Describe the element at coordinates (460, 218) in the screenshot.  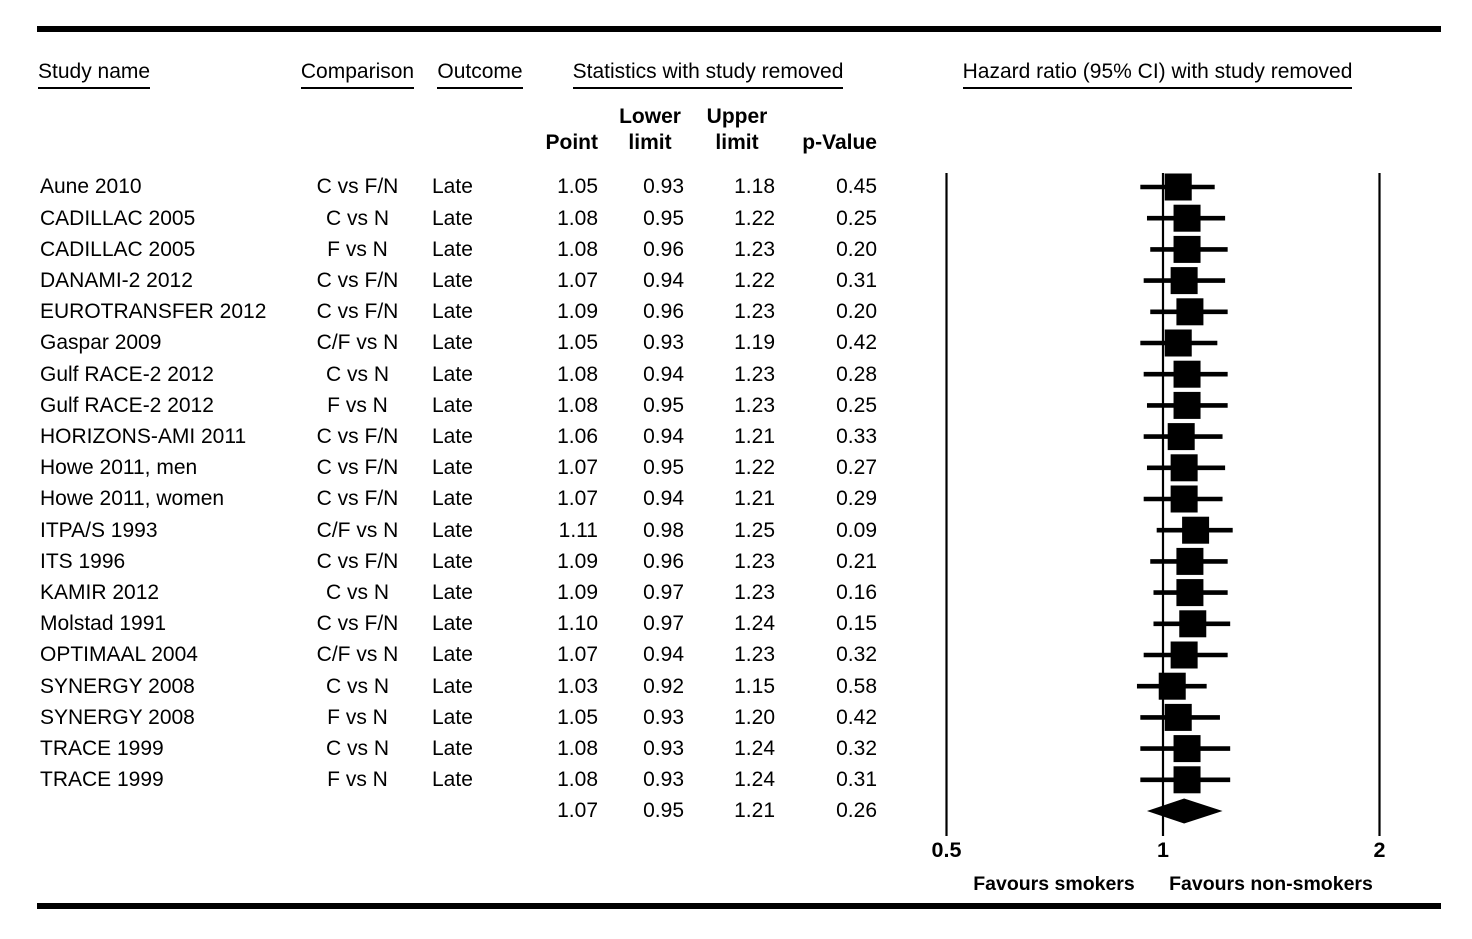
I see `table-row: CADILLAC 2005 C vs N Late 1.08 0.95 1.22 0.25` at that location.